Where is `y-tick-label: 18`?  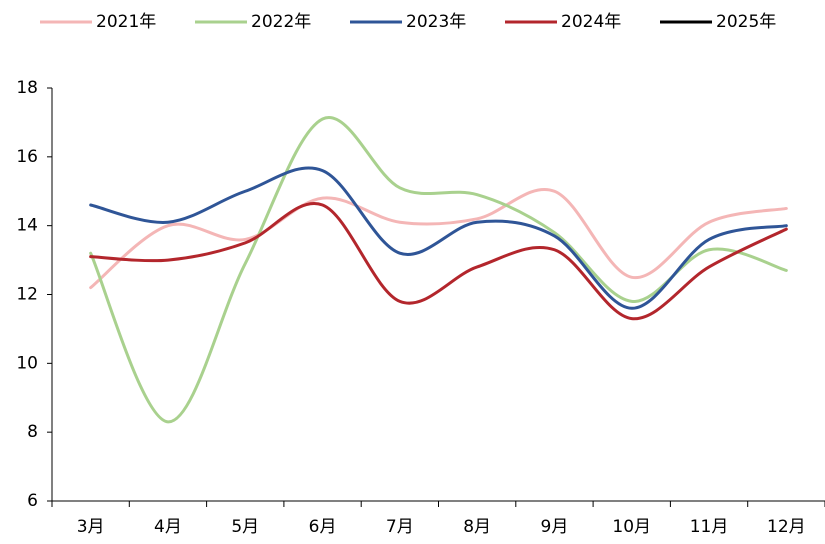 y-tick-label: 18 is located at coordinates (27, 88).